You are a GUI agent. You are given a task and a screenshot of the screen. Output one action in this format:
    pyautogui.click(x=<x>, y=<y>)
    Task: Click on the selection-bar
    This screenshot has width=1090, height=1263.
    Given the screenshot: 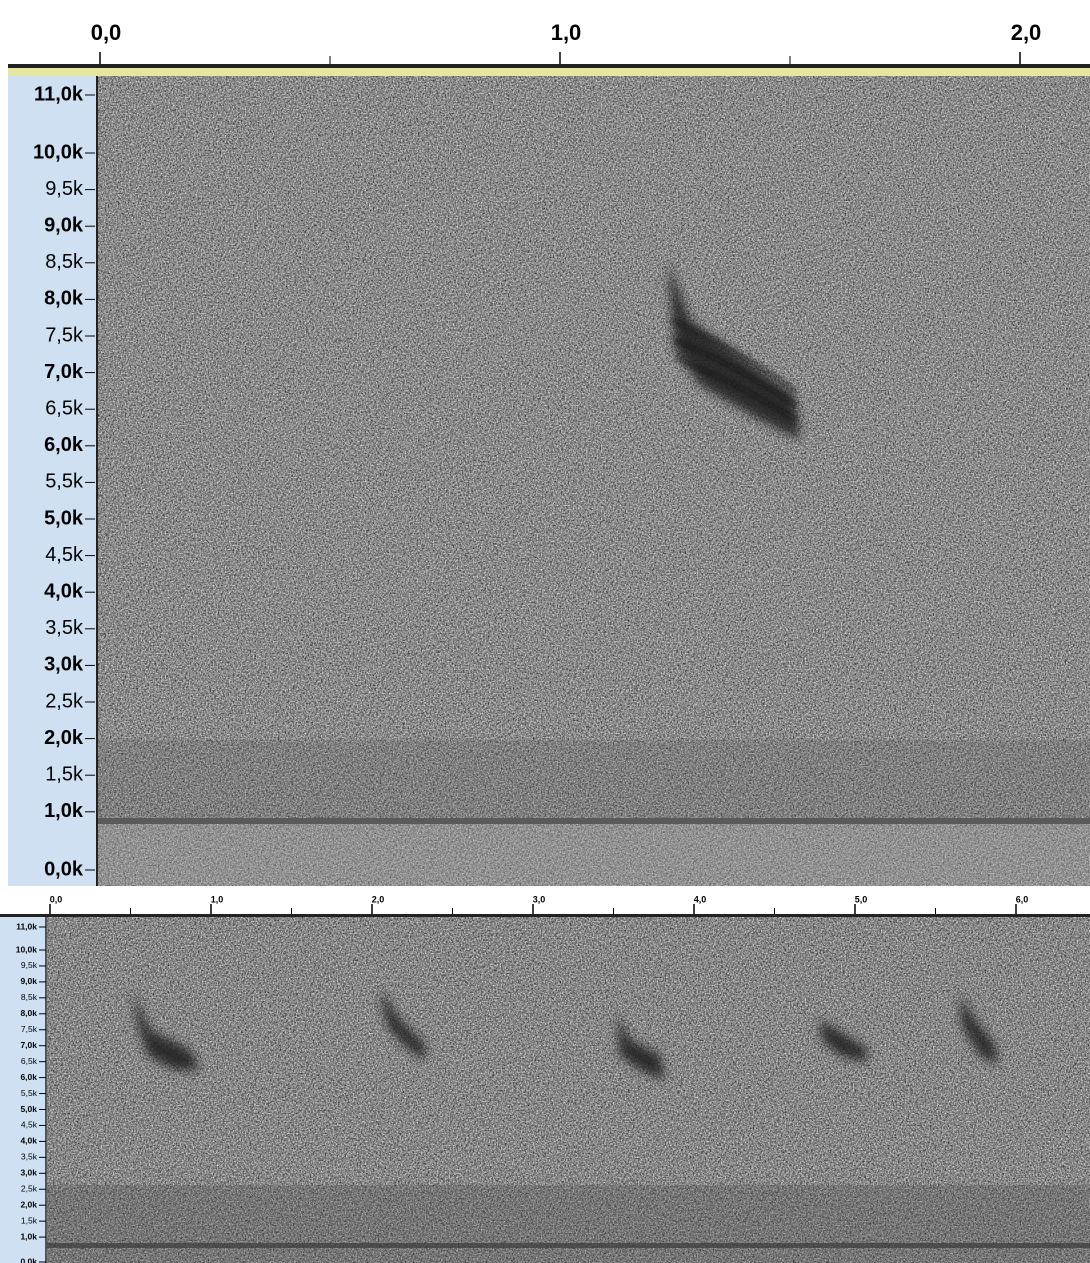 What is the action you would take?
    pyautogui.click(x=549, y=72)
    